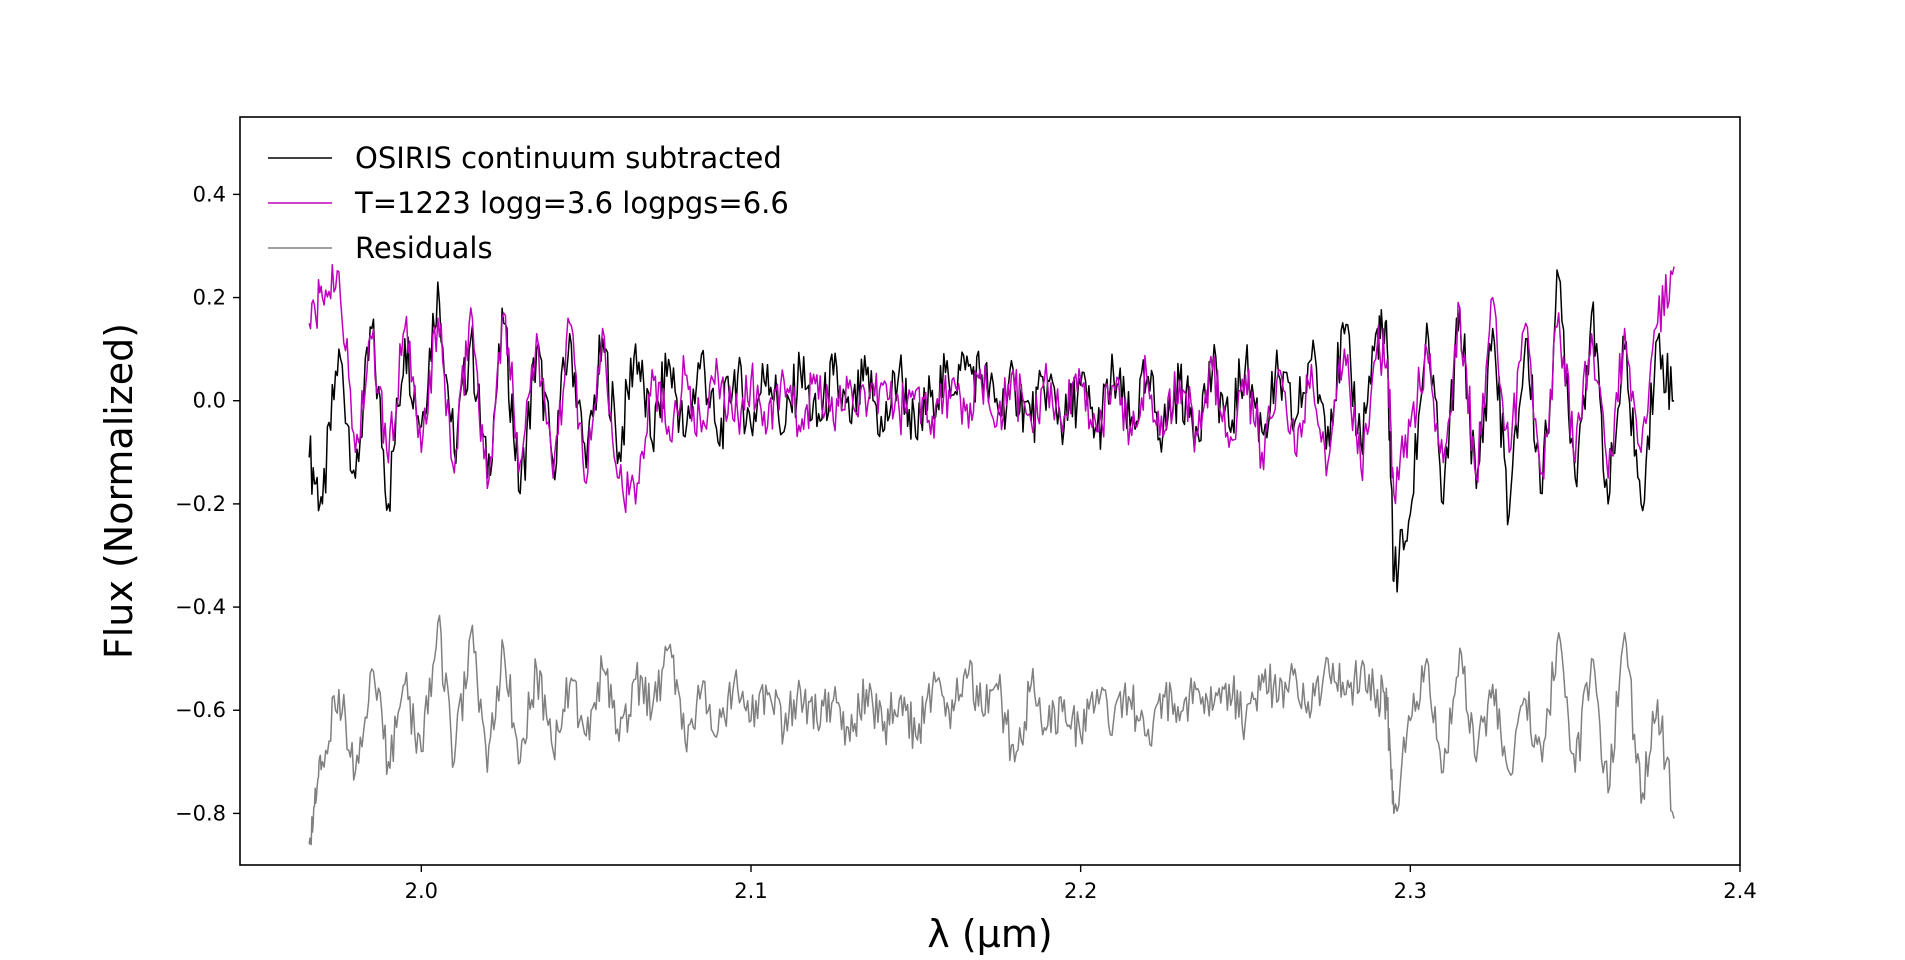 The width and height of the screenshot is (1905, 960). I want to click on y-tick-label: 0.4, so click(209, 194).